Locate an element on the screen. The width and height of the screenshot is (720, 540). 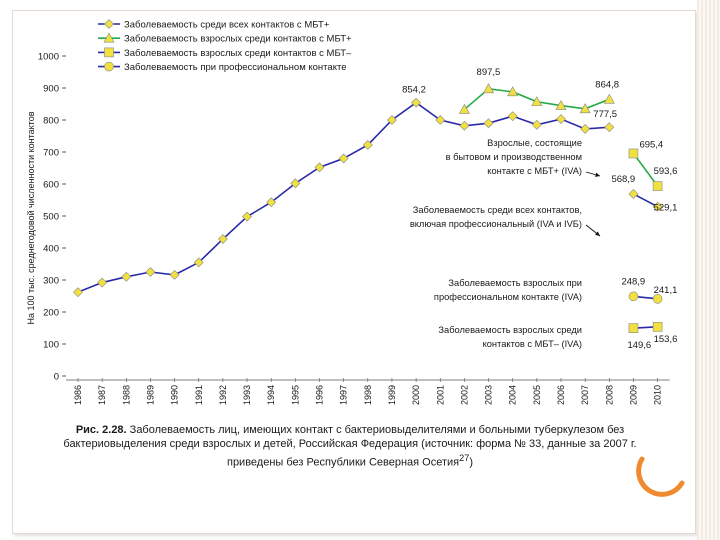
annotation-text: профессиональном контакте (IVA) is located at coordinates (508, 297).